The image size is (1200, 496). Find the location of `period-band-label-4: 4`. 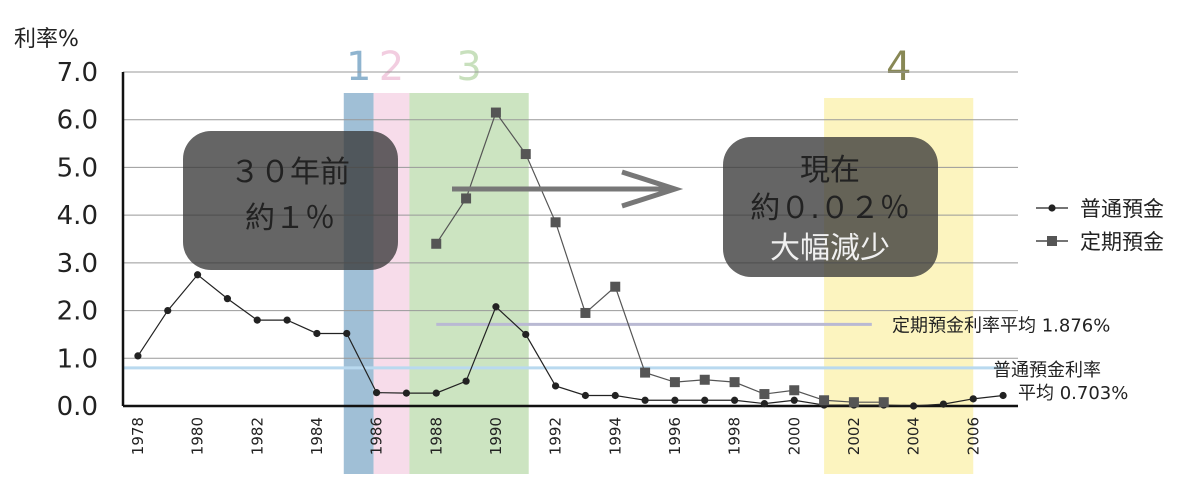

period-band-label-4: 4 is located at coordinates (898, 67).